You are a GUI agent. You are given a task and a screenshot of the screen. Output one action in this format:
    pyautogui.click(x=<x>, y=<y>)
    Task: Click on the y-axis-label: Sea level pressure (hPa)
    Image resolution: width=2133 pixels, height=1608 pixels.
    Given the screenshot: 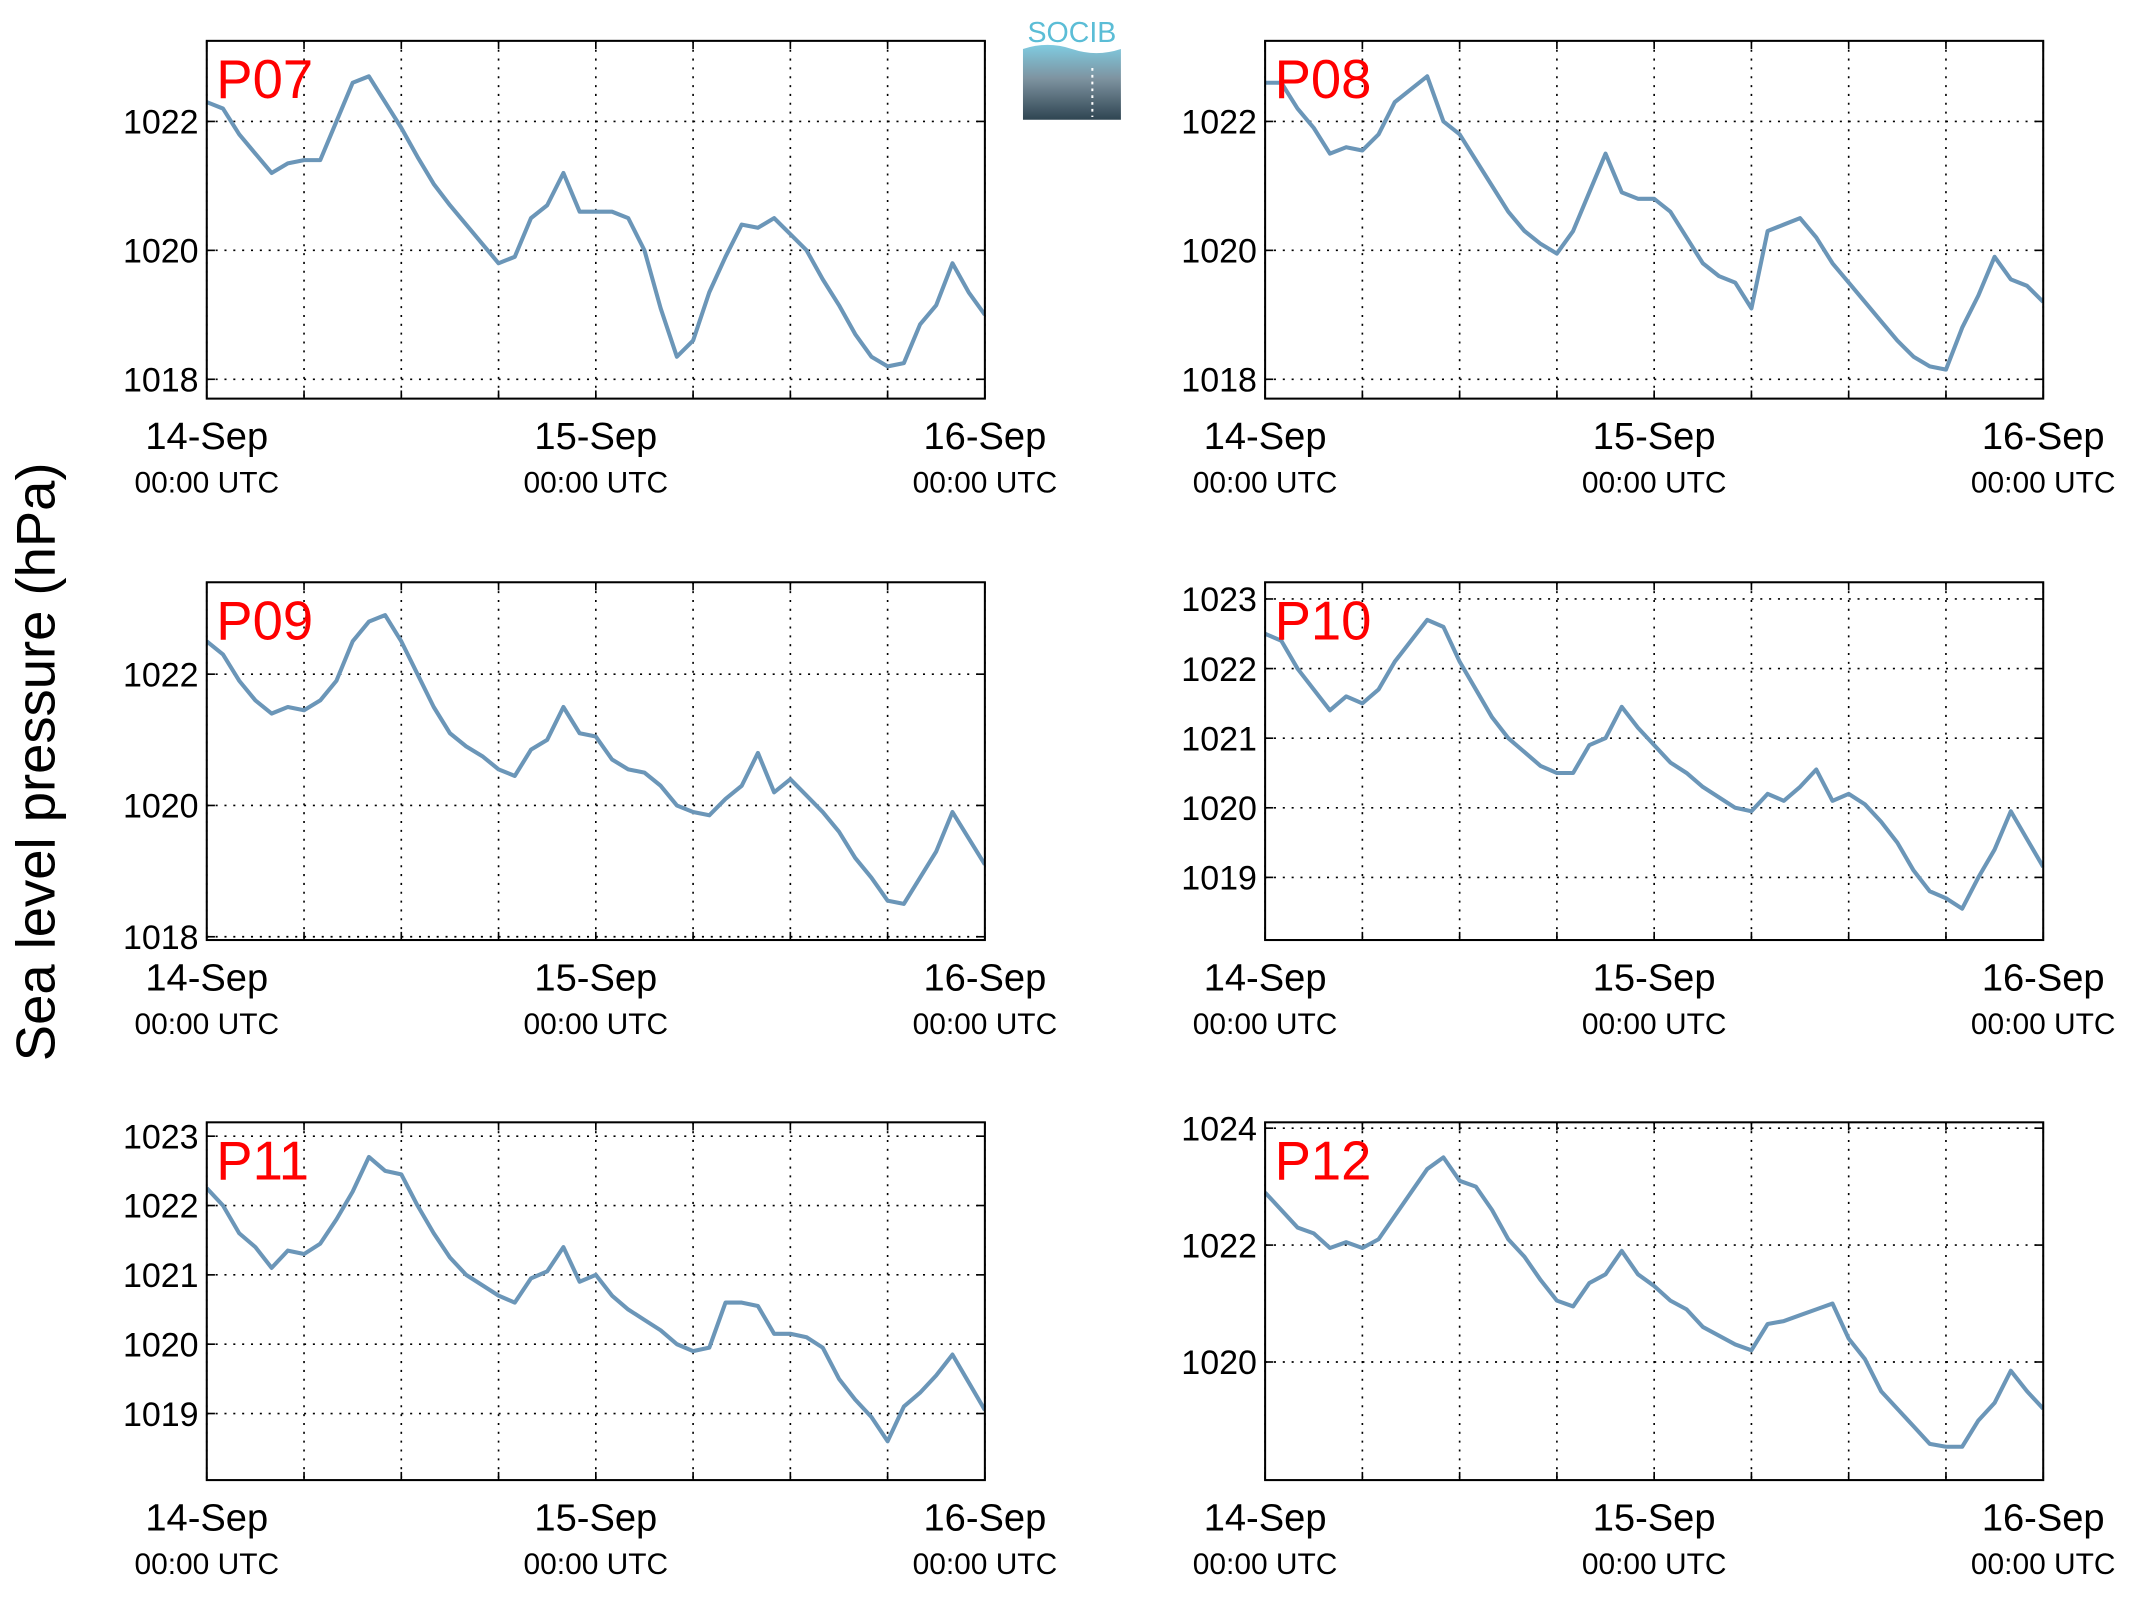 What is the action you would take?
    pyautogui.click(x=35, y=761)
    